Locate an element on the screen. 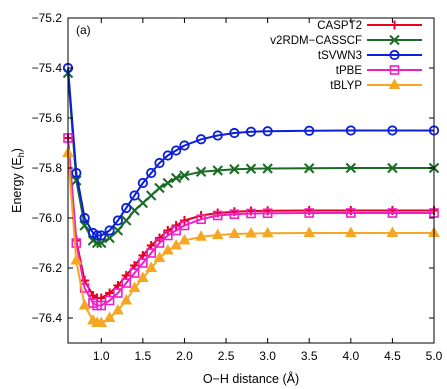  y-tick-label: −75.4 is located at coordinates (47, 68).